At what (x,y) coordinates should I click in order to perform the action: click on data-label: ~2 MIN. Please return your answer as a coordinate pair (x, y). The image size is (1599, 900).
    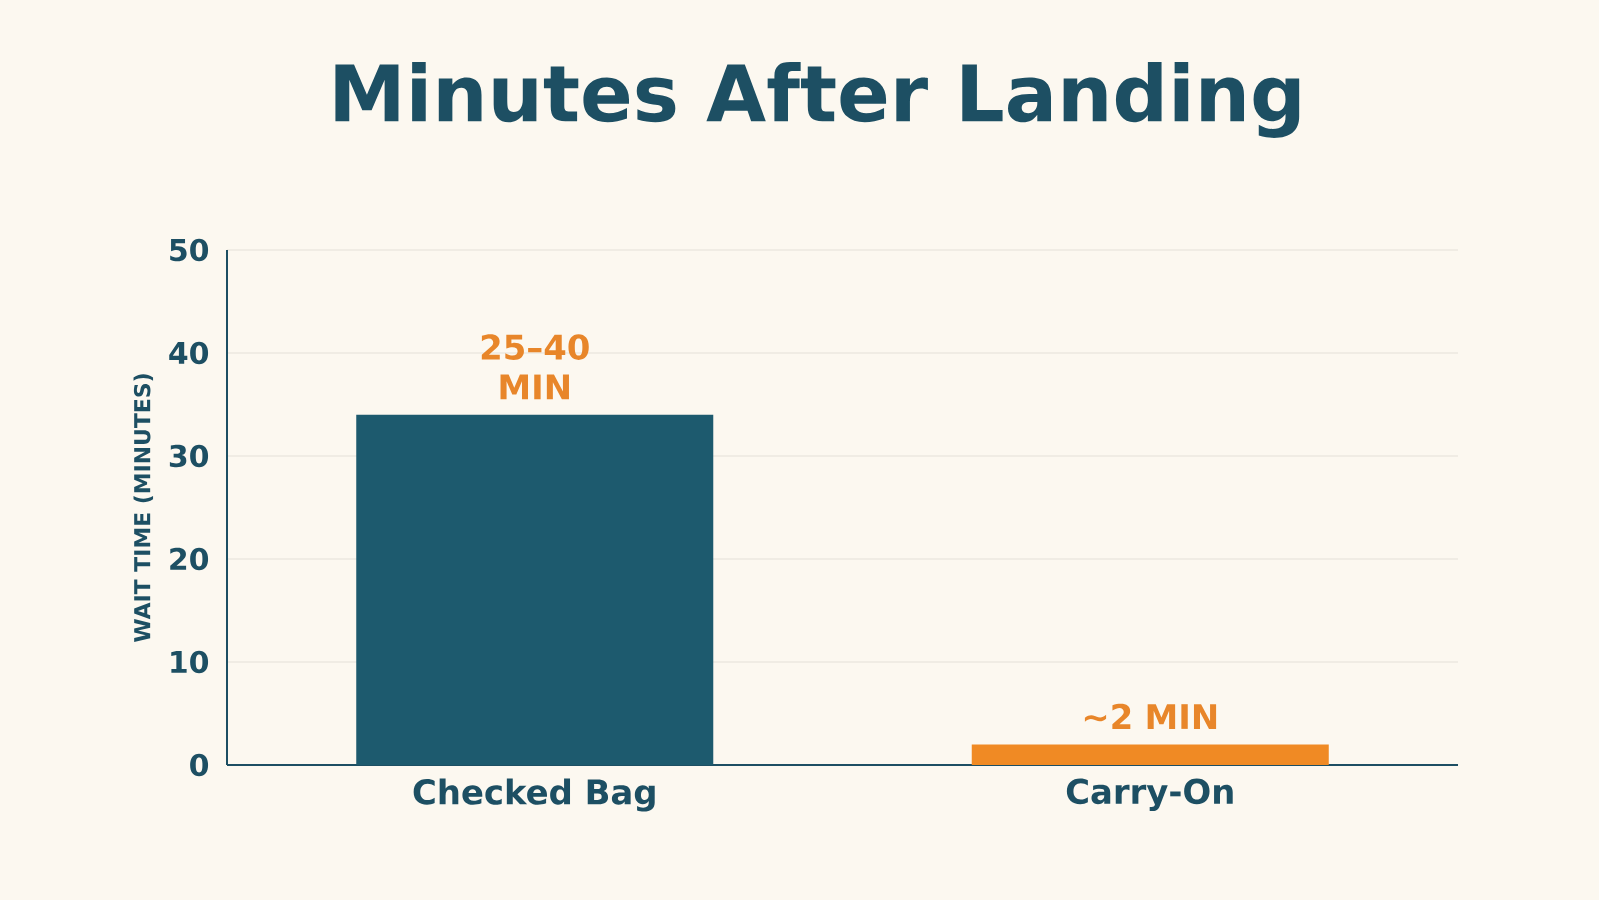
    Looking at the image, I should click on (1150, 716).